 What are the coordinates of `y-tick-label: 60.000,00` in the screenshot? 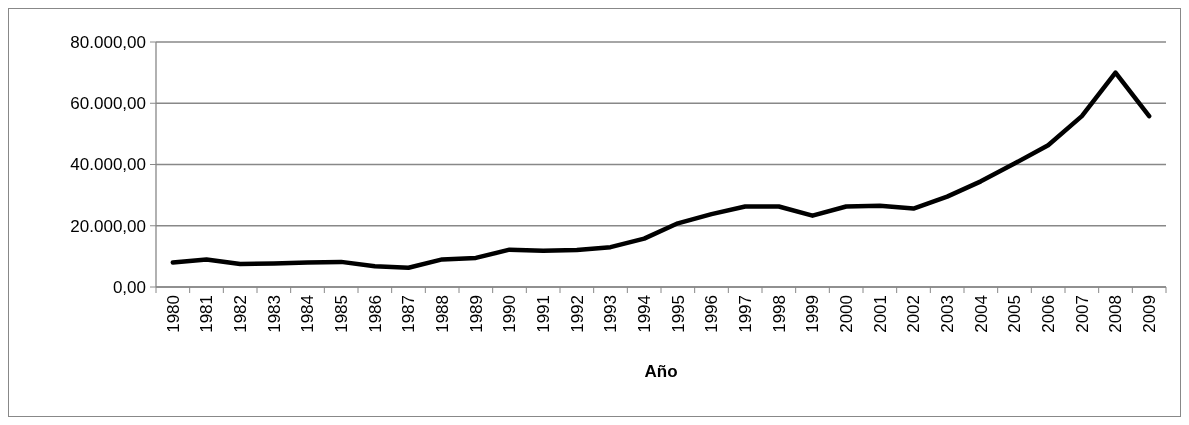 It's located at (108, 104).